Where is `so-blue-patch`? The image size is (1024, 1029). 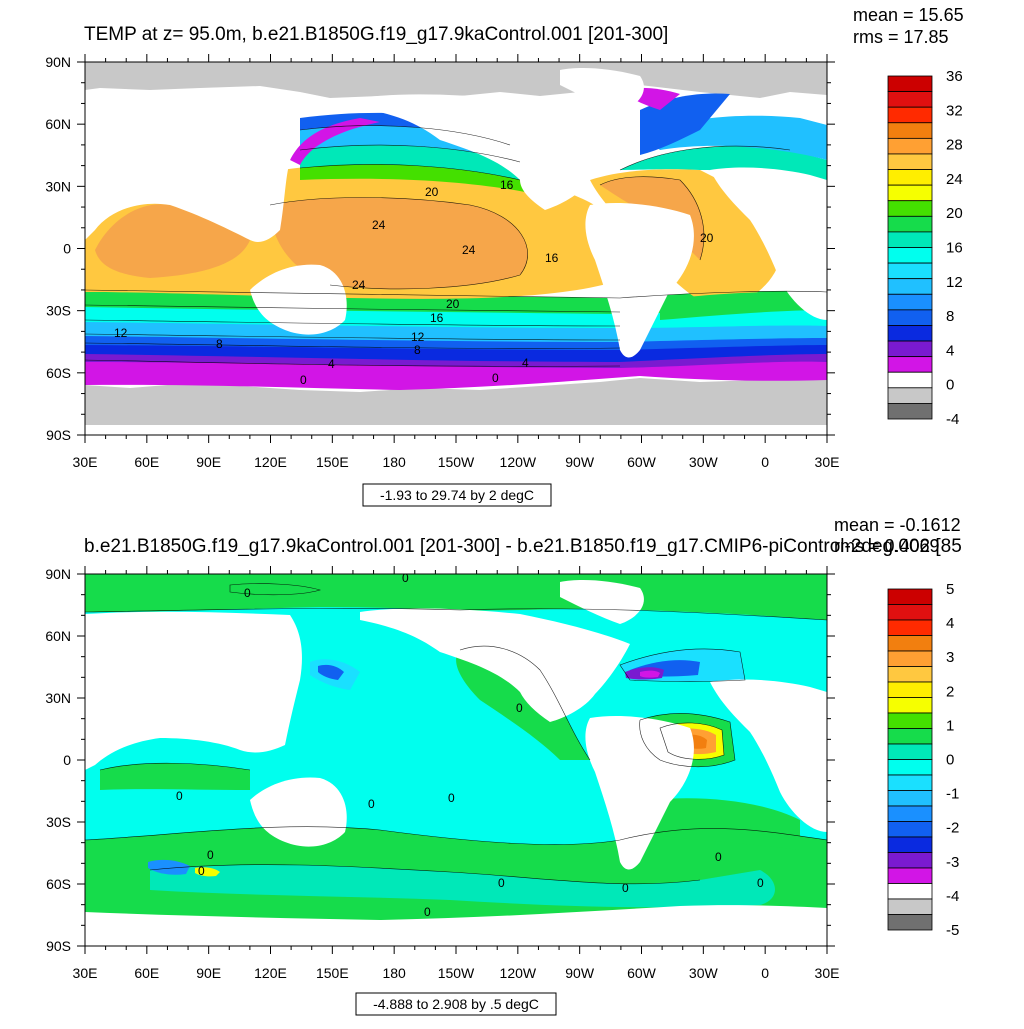
so-blue-patch is located at coordinates (169, 867).